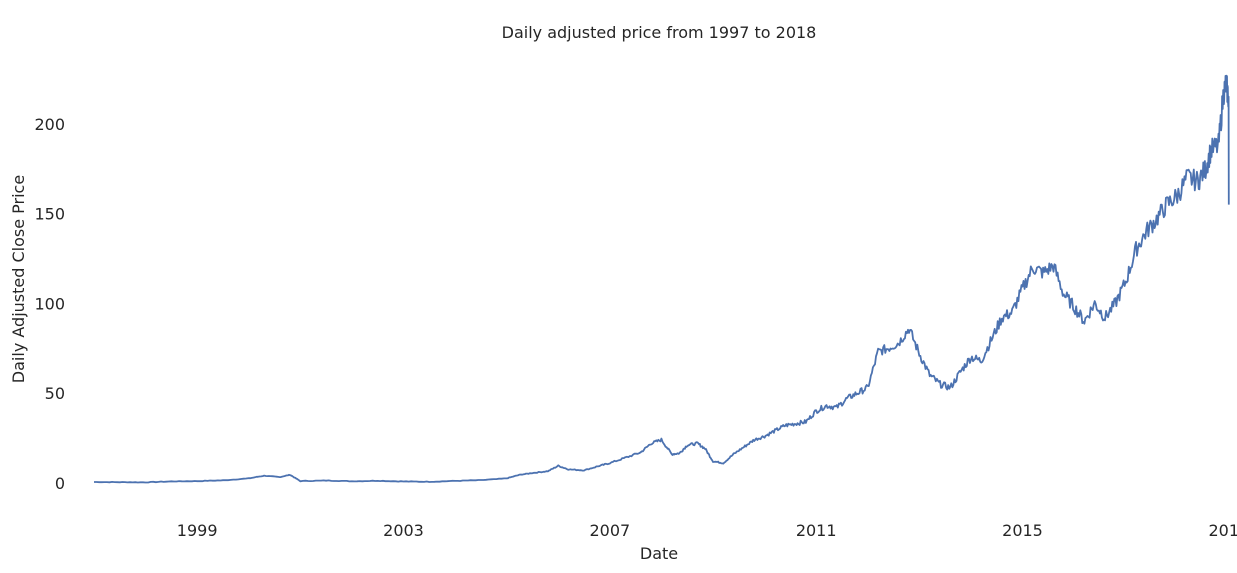  I want to click on x-tick-label-2007: 2007, so click(609, 530).